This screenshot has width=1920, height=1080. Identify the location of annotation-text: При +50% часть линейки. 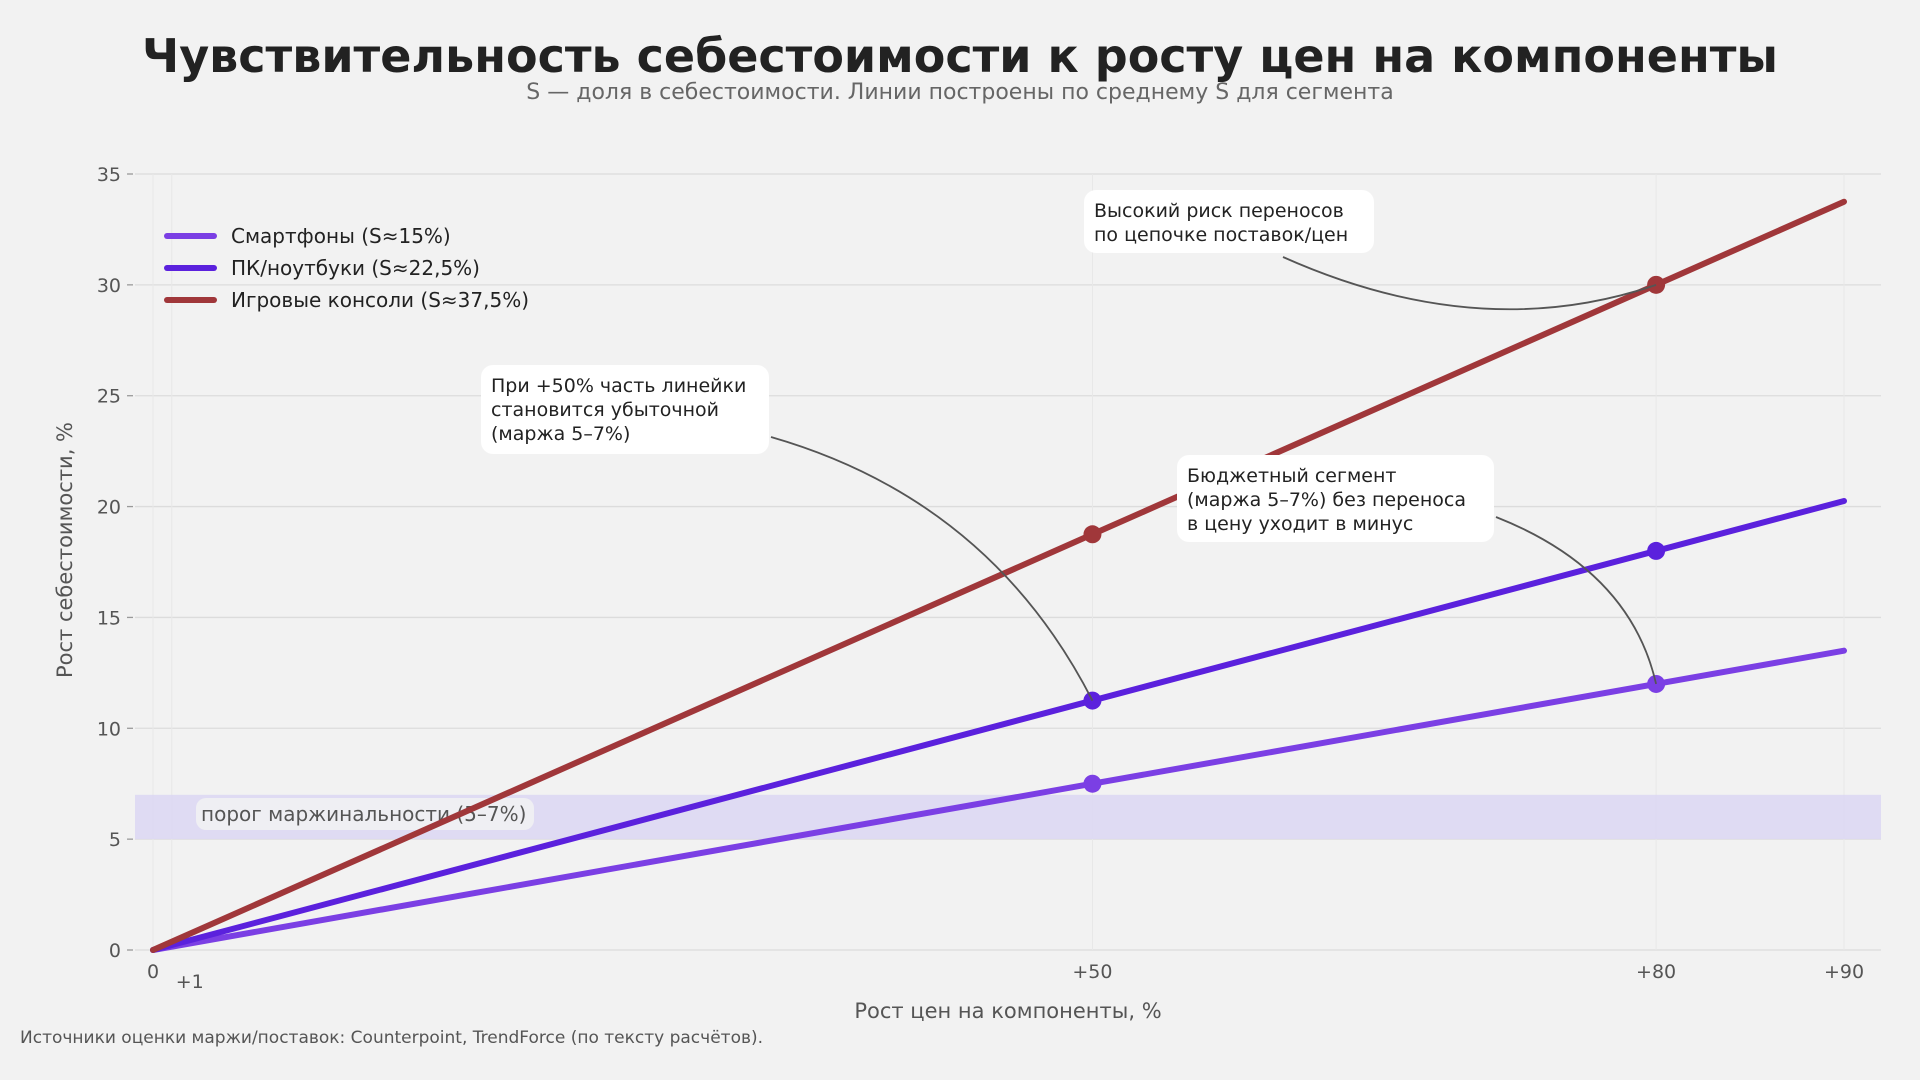
(618, 386).